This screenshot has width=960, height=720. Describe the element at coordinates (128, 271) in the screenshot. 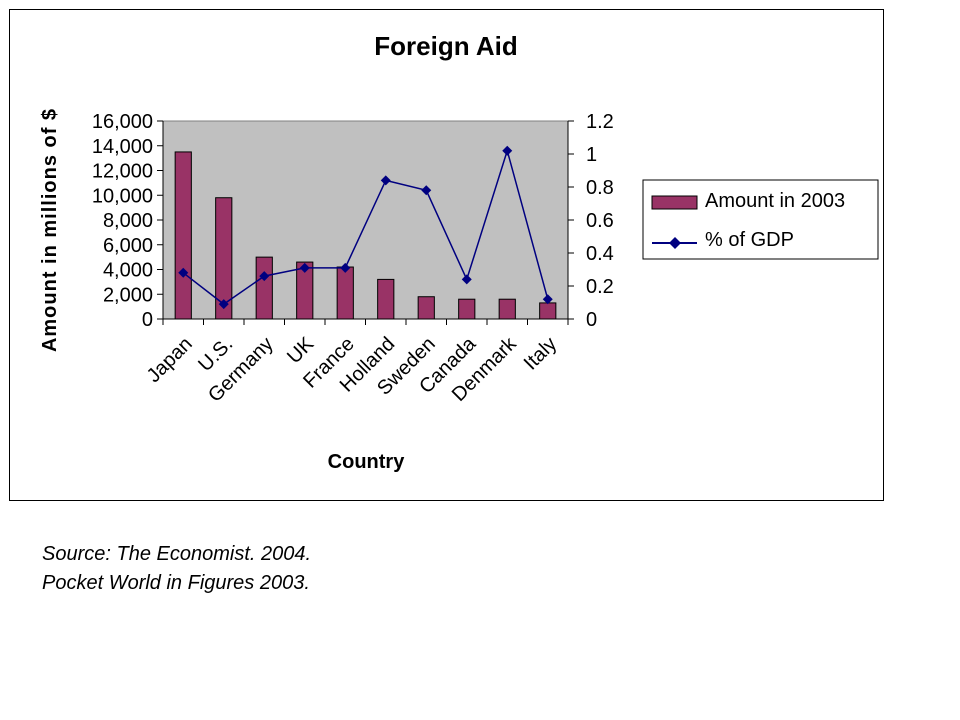

I see `y-tick-label-2: 4,000` at that location.